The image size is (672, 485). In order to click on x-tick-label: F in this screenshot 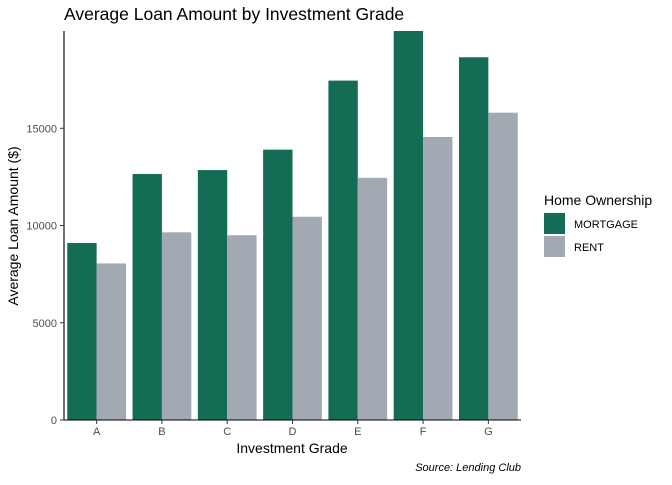, I will do `click(423, 432)`.